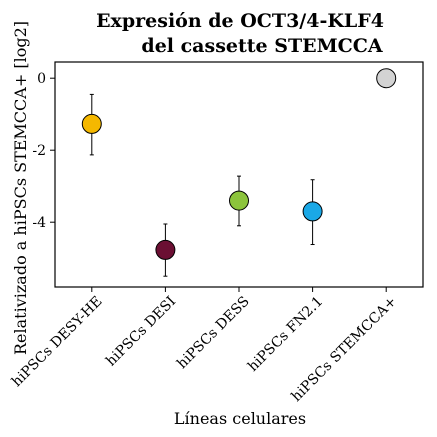 This screenshot has height=437, width=437. I want to click on chart-title-line-2: del cassette STEMCCA, so click(261, 46).